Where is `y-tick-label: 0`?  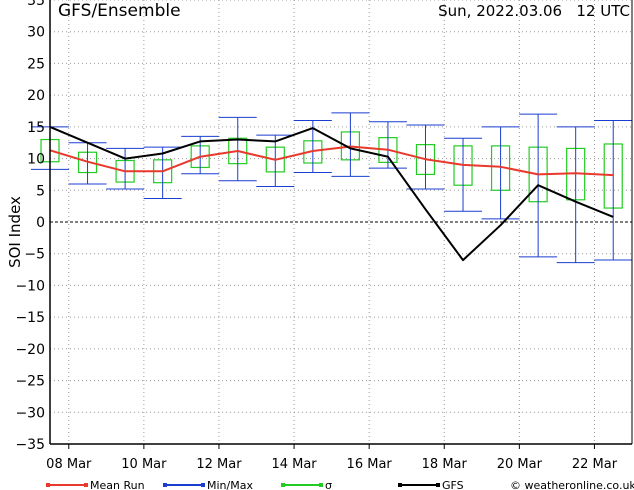
y-tick-label: 0 is located at coordinates (40, 223).